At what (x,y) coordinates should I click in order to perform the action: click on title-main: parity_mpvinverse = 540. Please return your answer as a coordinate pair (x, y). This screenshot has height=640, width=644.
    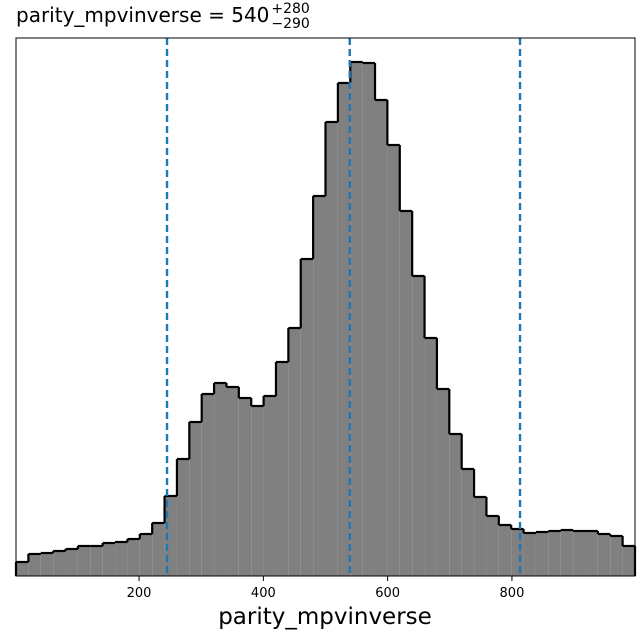
    Looking at the image, I should click on (142, 15).